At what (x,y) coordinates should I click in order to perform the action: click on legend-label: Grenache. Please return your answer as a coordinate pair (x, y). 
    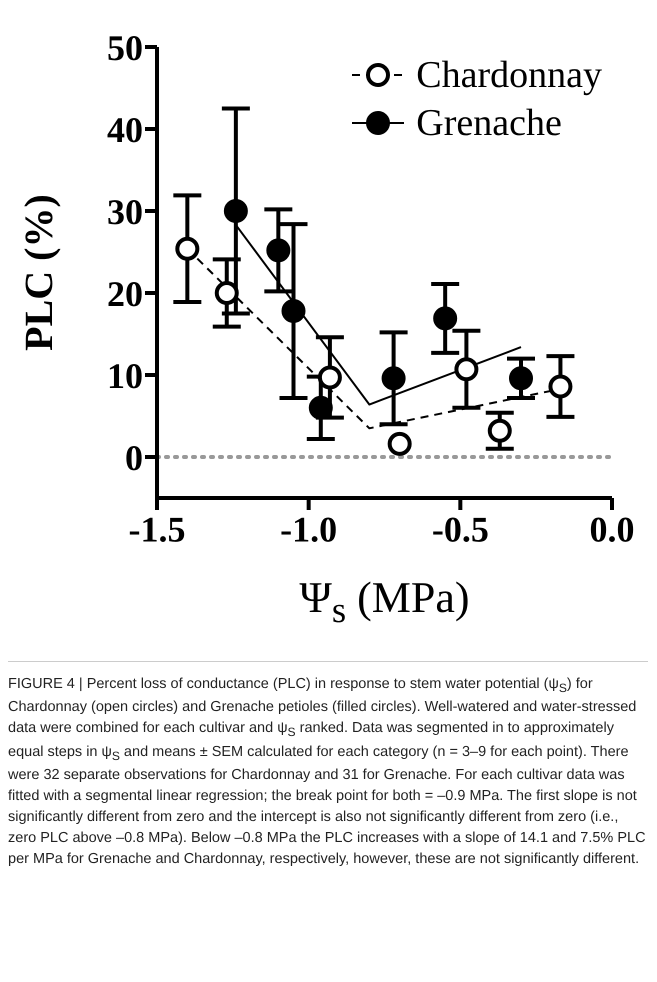
    Looking at the image, I should click on (489, 123).